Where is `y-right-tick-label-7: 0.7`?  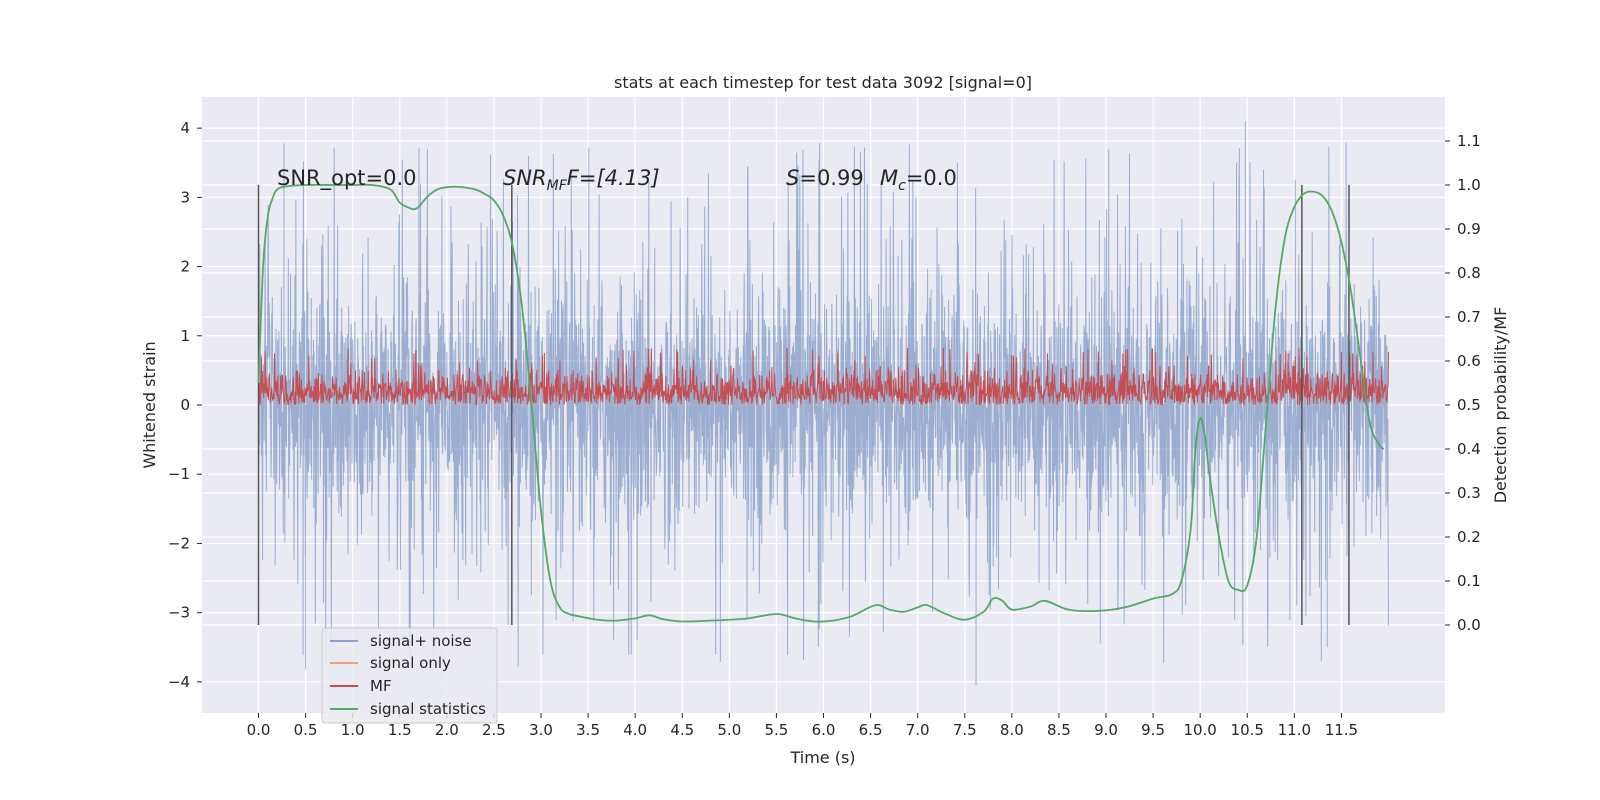
y-right-tick-label-7: 0.7 is located at coordinates (1469, 317).